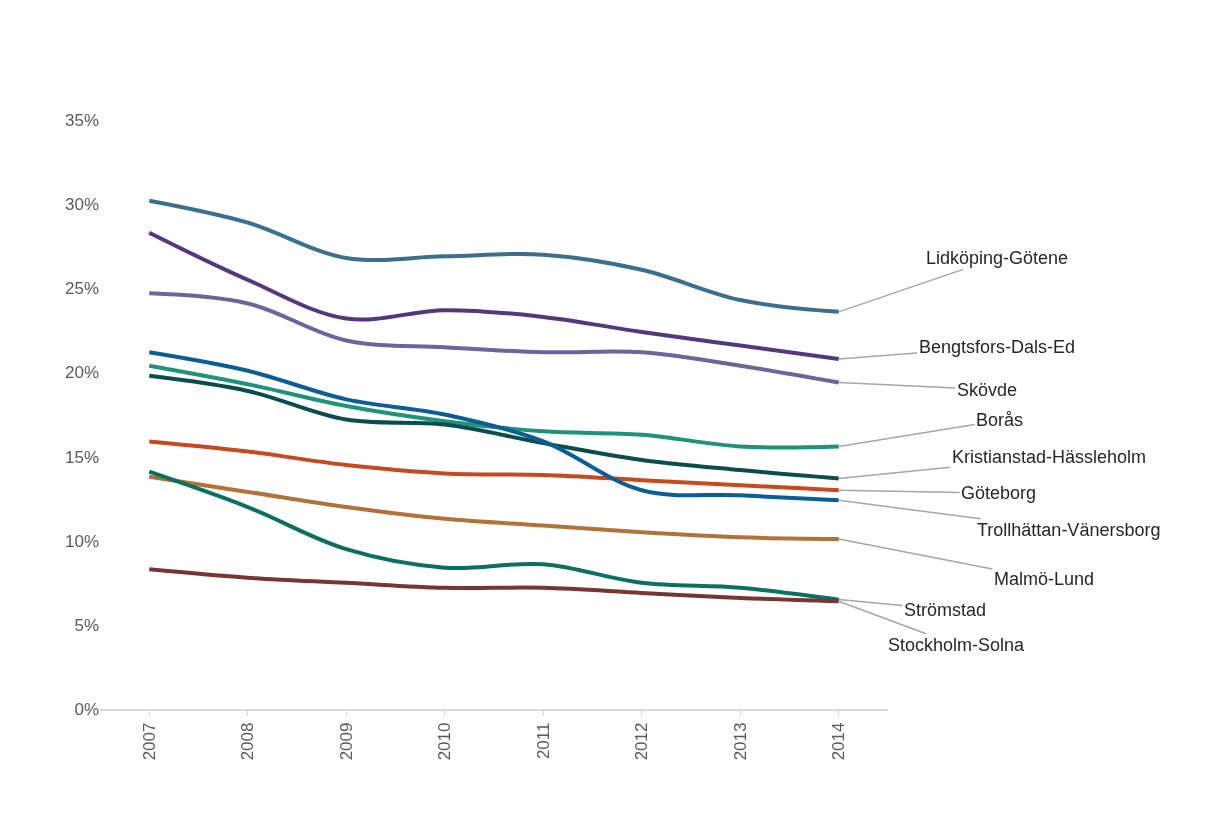 The image size is (1208, 834). I want to click on y-tick-label: 30%, so click(81, 205).